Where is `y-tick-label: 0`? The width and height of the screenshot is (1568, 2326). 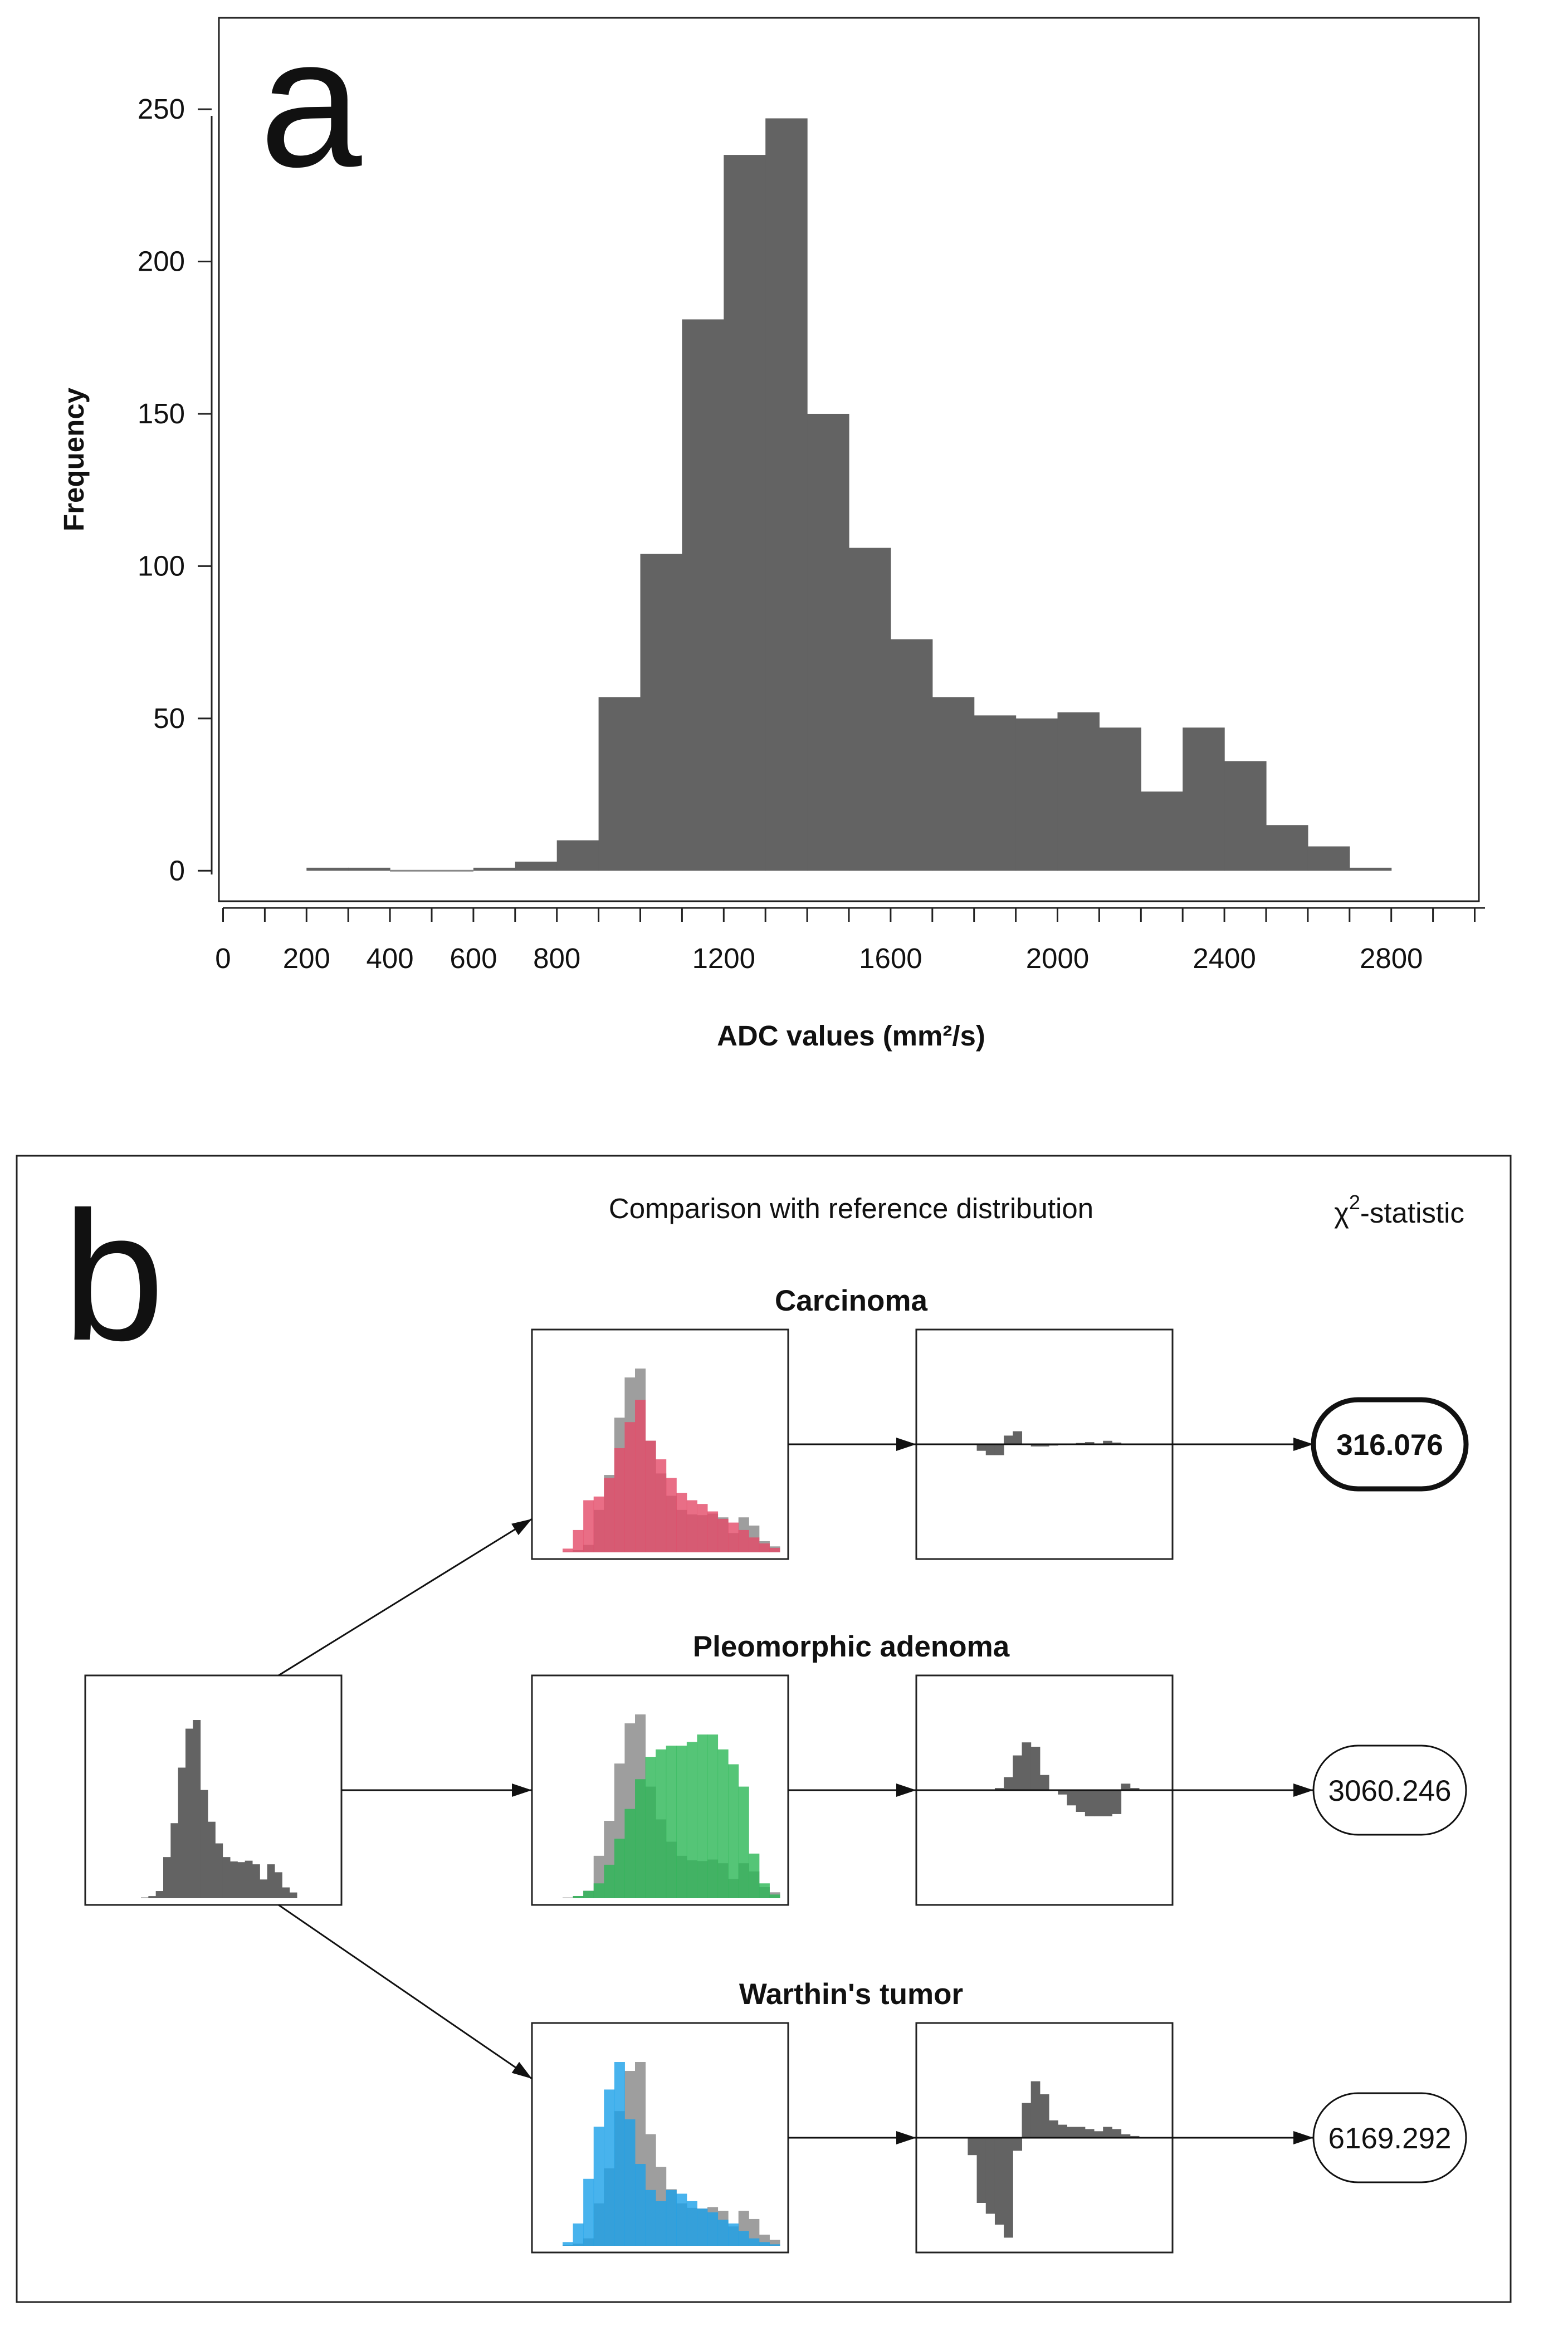 y-tick-label: 0 is located at coordinates (177, 870).